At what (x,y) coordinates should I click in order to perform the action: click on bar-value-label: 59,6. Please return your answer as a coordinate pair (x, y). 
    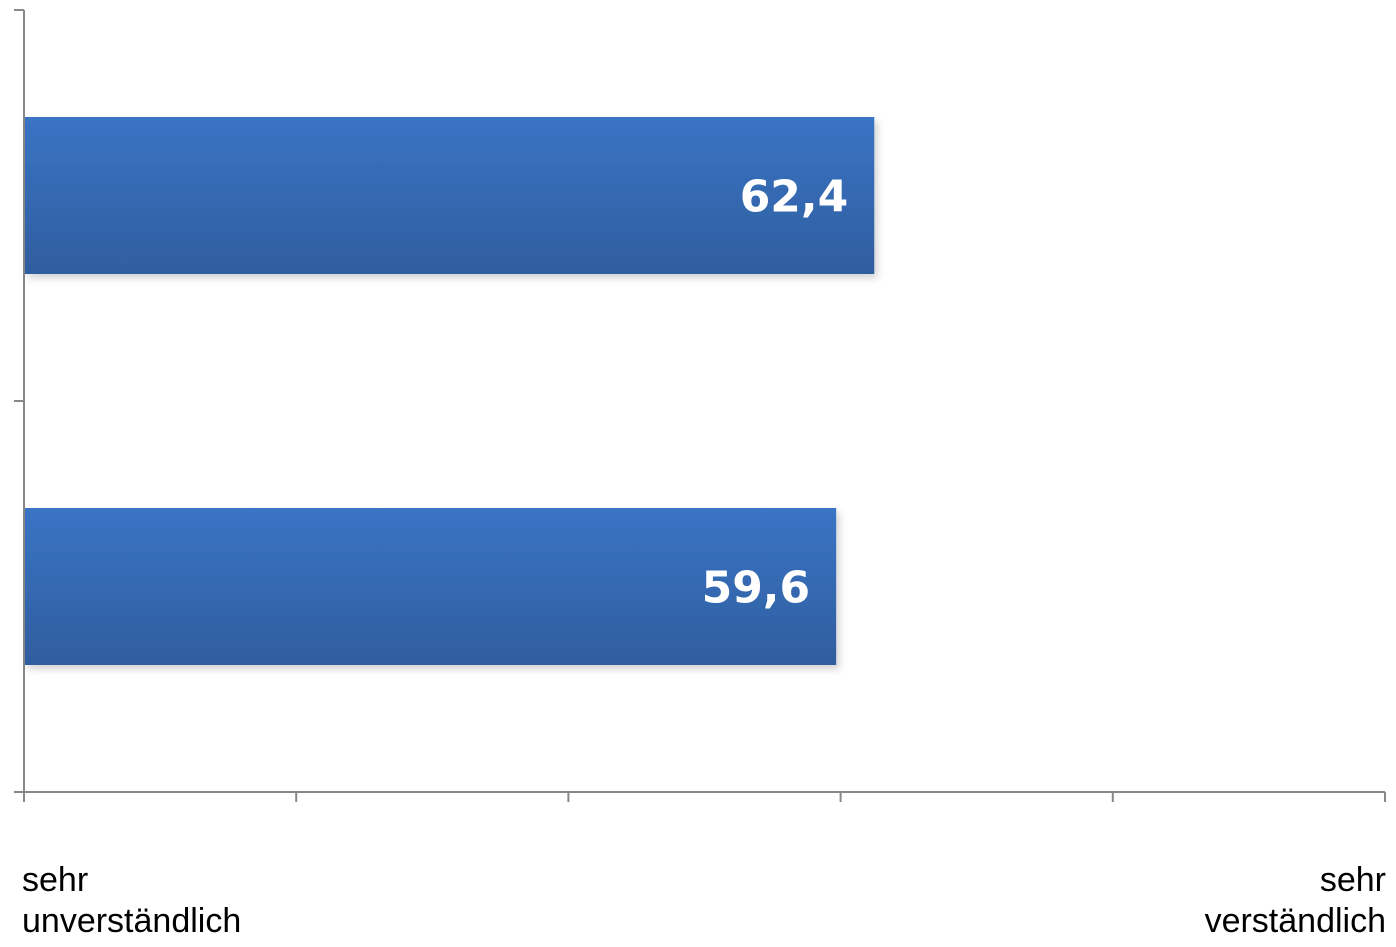
    Looking at the image, I should click on (756, 588).